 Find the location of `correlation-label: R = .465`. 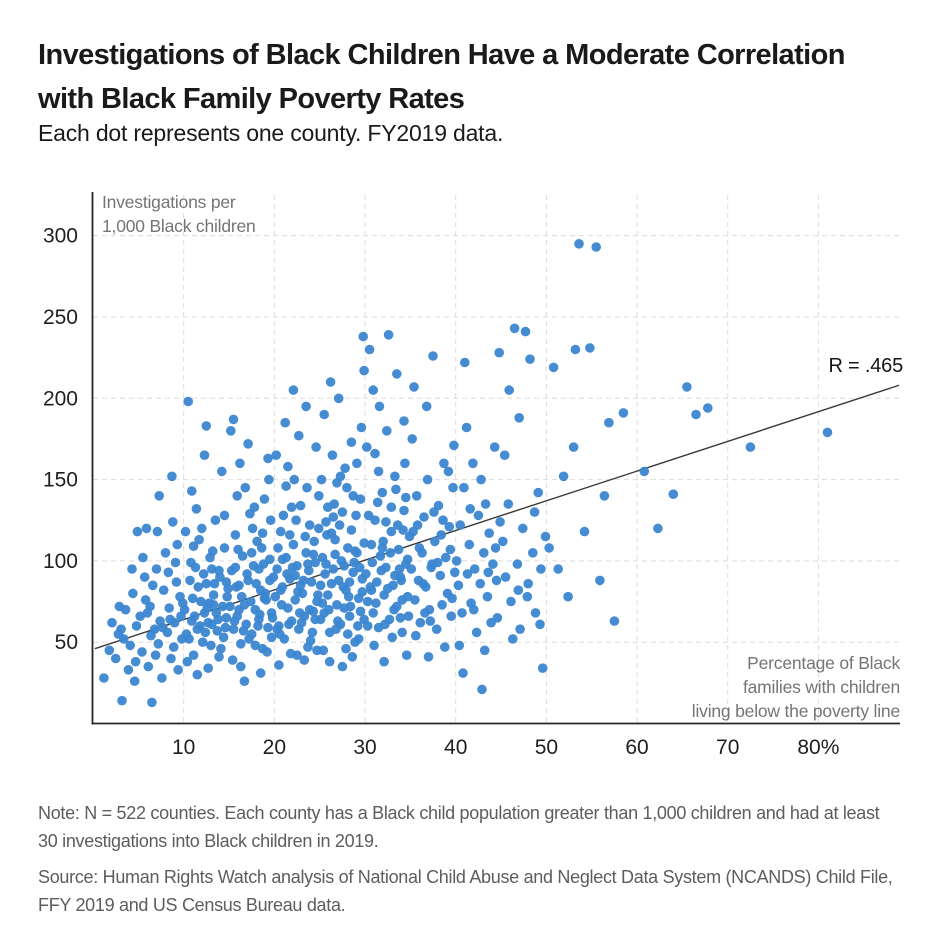

correlation-label: R = .465 is located at coordinates (865, 366).